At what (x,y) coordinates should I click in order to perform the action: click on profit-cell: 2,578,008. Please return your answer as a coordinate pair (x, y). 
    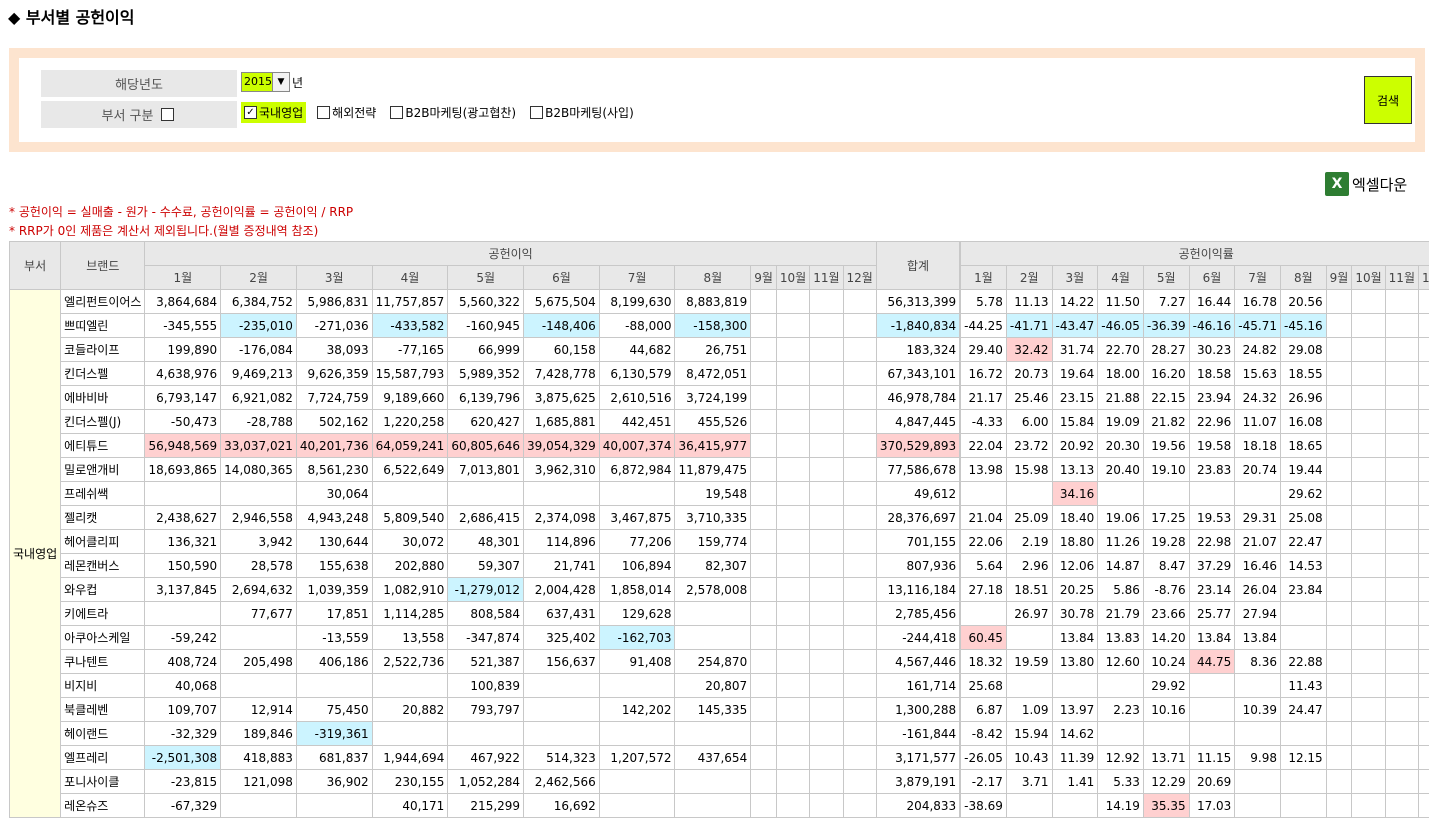
    Looking at the image, I should click on (713, 589).